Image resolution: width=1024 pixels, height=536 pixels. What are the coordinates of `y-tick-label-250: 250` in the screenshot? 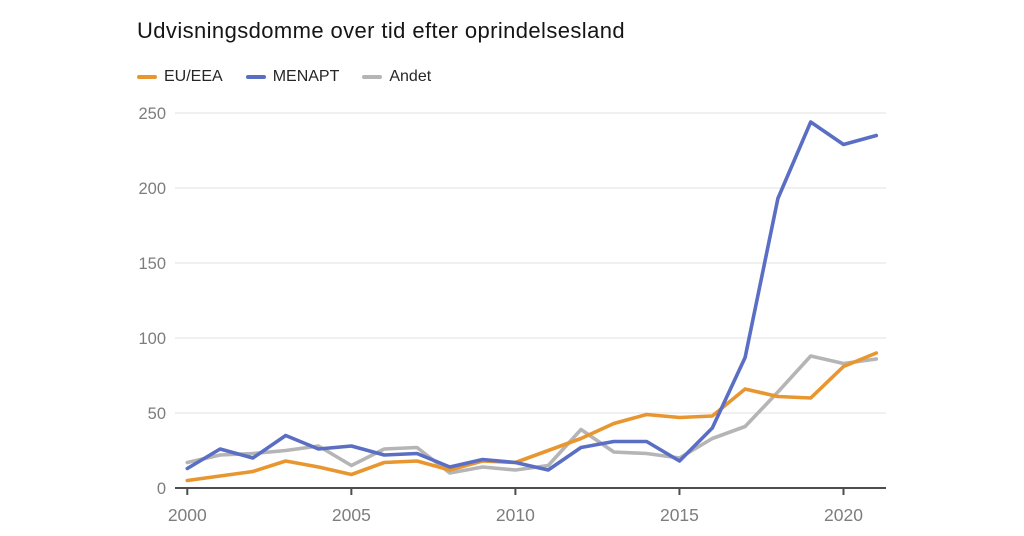 It's located at (152, 114).